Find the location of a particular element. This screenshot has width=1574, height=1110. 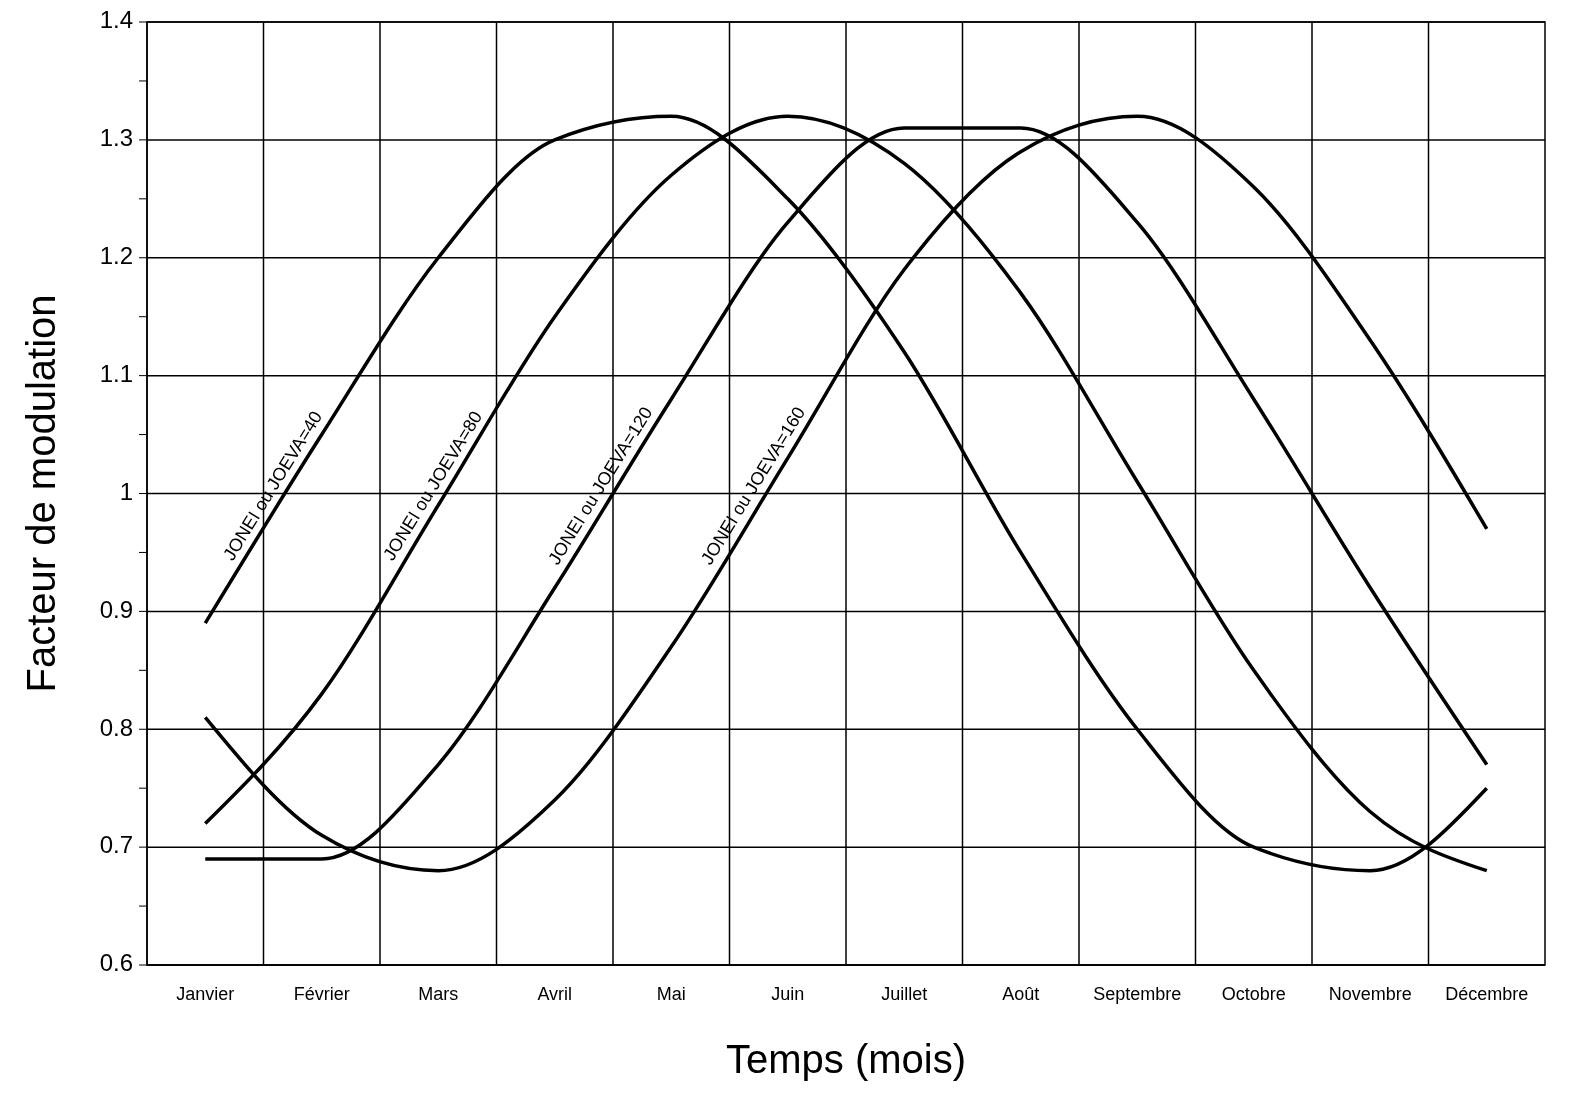

x-tick-label: Octobre is located at coordinates (1253, 993).